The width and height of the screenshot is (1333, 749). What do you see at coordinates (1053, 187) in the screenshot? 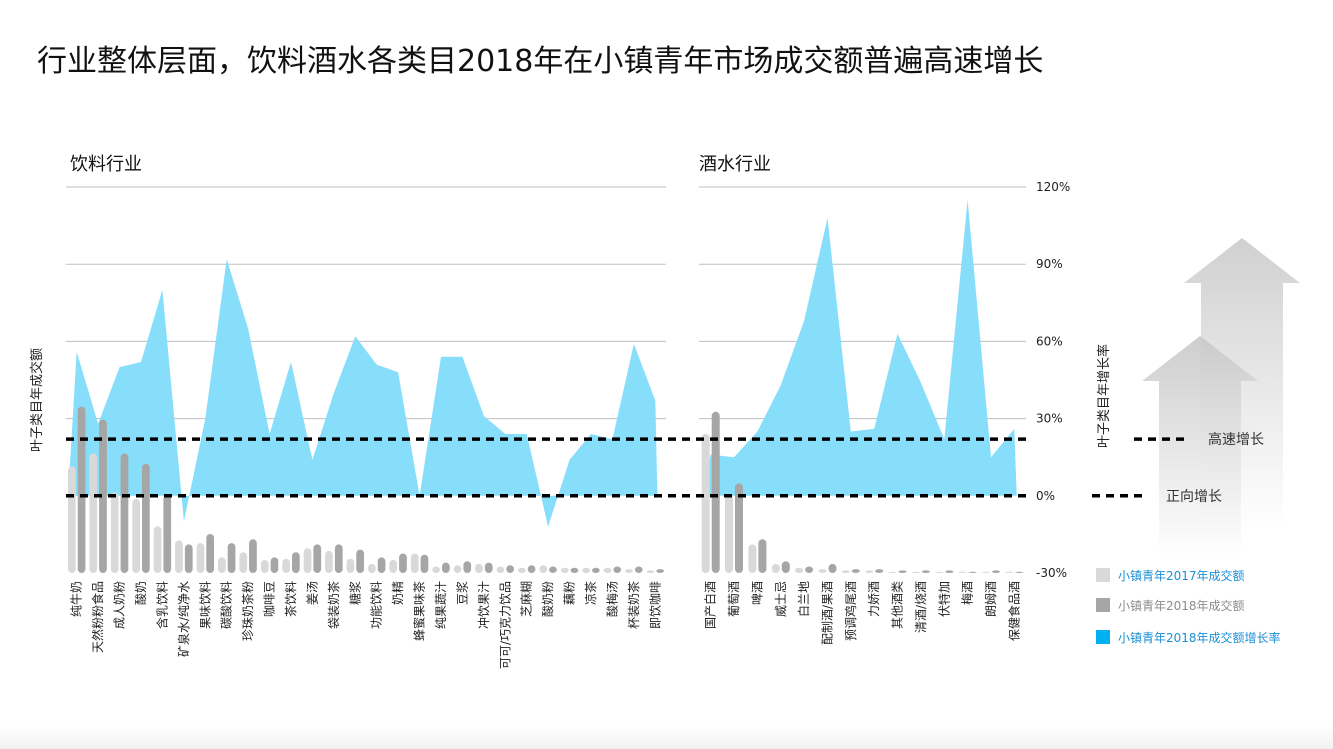
I see `y2-tick-label: 120%` at bounding box center [1053, 187].